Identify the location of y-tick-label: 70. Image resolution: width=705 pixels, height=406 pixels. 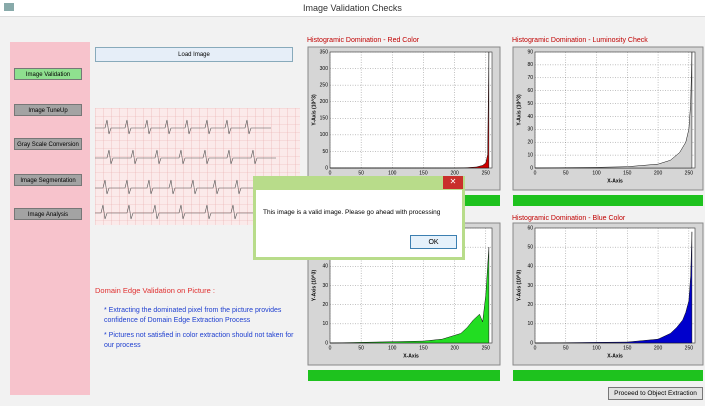
(530, 78).